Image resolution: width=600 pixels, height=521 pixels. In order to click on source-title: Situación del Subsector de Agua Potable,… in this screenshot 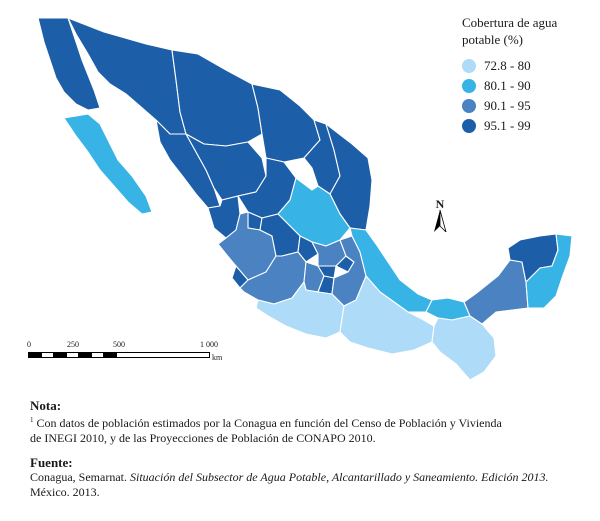, I will do `click(339, 477)`.